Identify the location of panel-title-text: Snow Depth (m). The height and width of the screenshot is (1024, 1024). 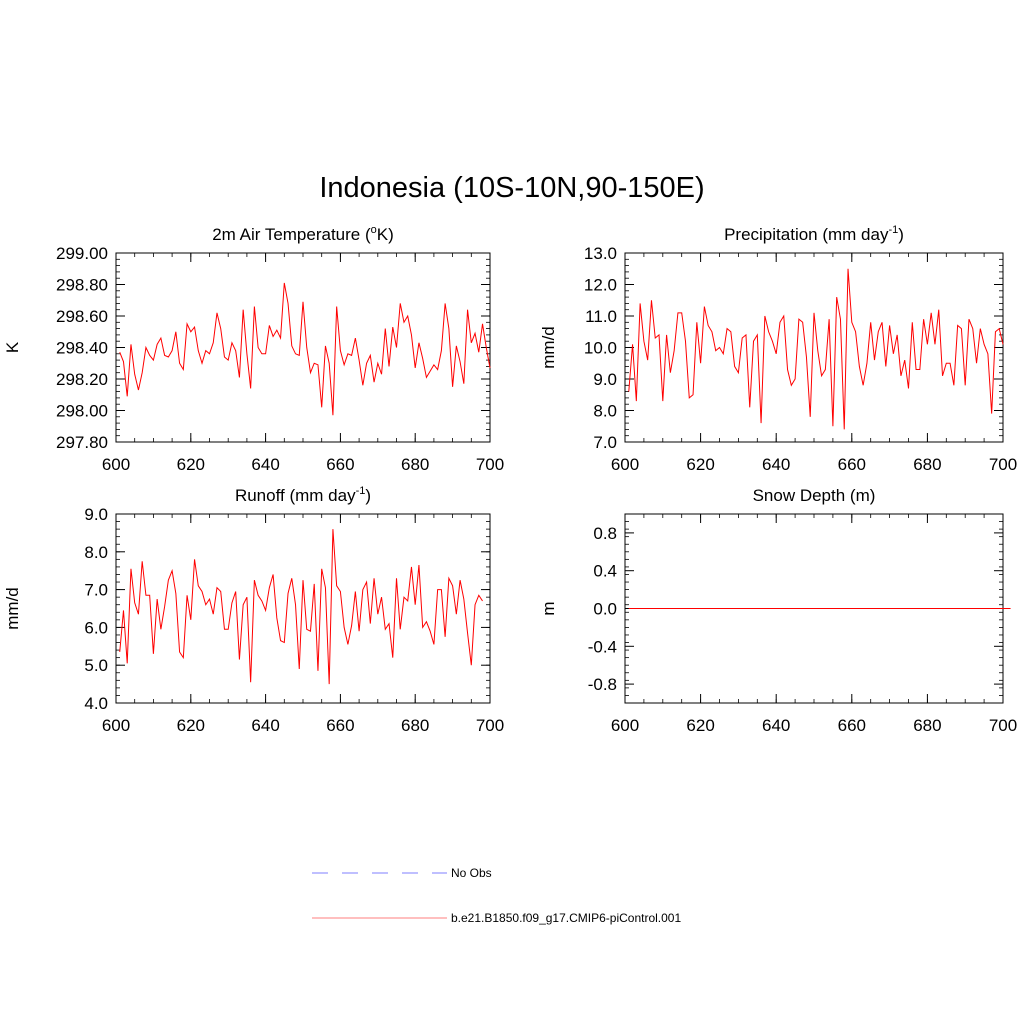
(814, 495).